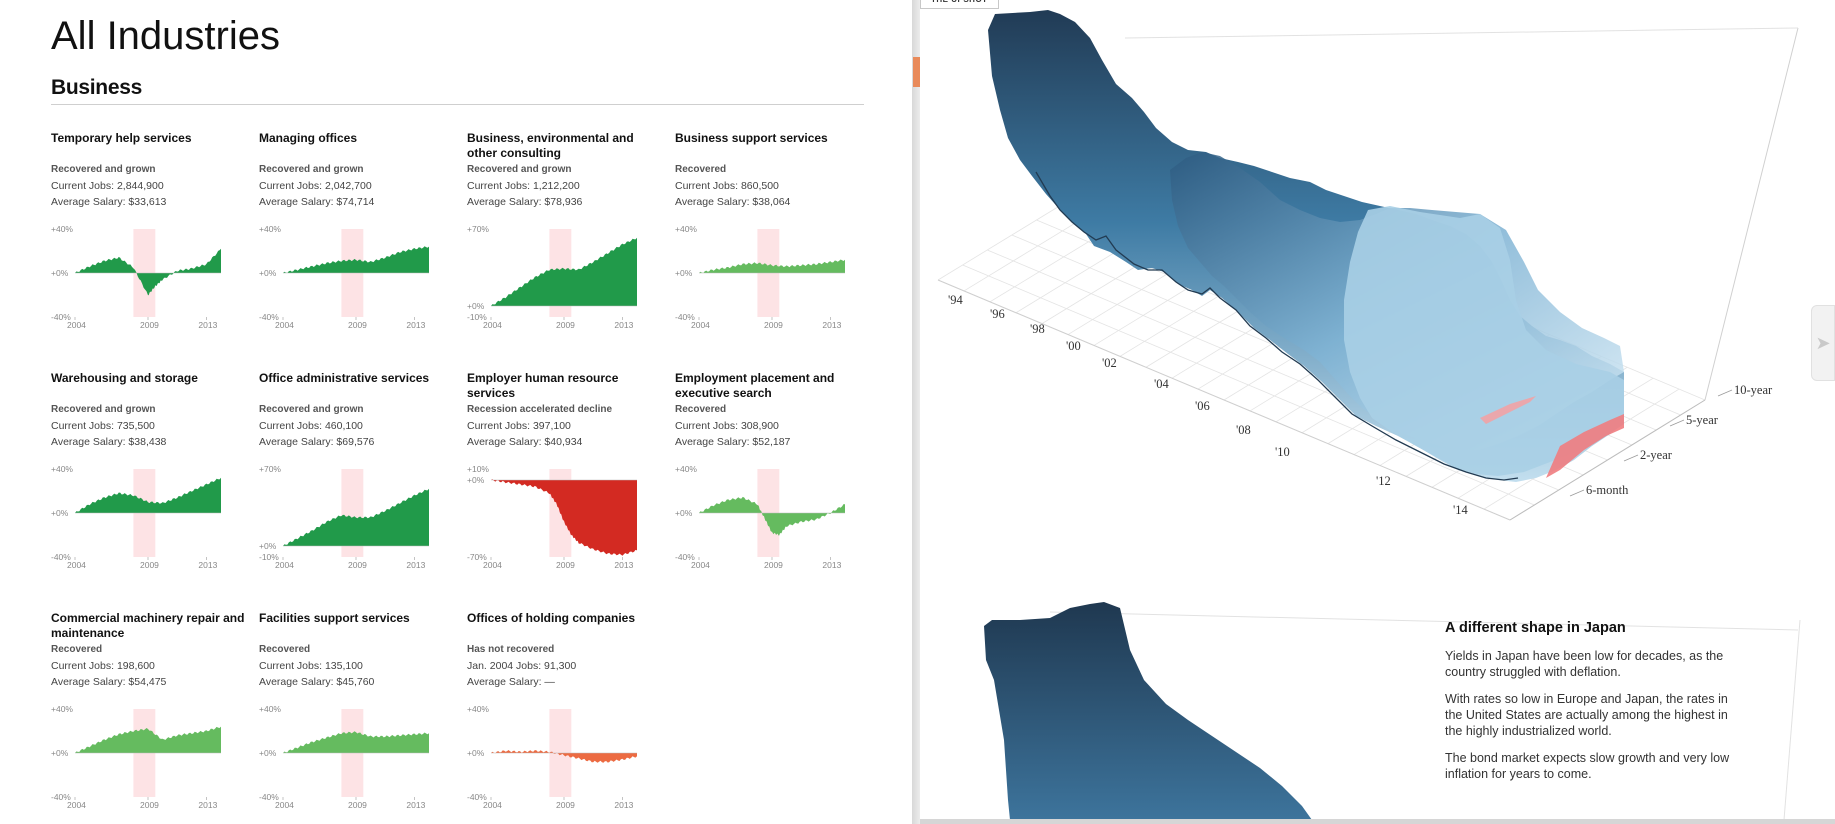 The image size is (1835, 824). I want to click on next-slide-button: ➤, so click(1823, 343).